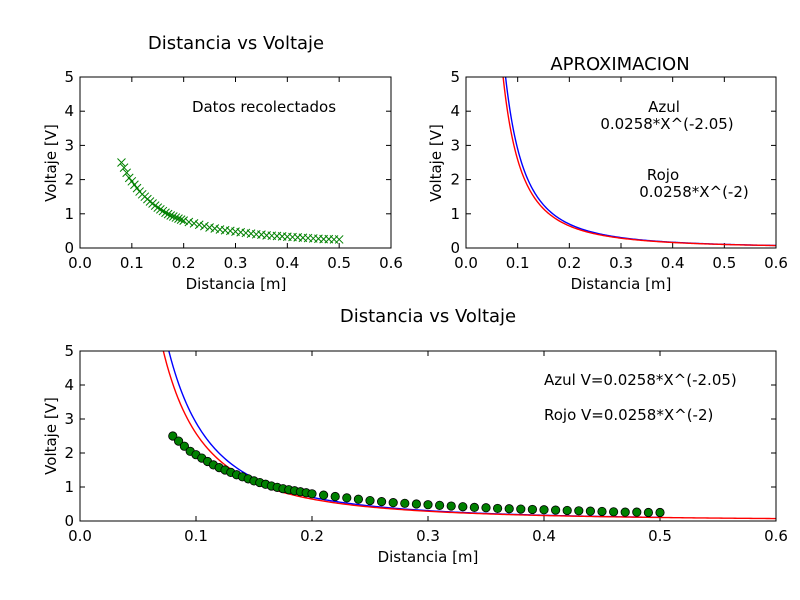  Describe the element at coordinates (236, 43) in the screenshot. I see `panel-data-title: Distancia vs Voltaje` at that location.